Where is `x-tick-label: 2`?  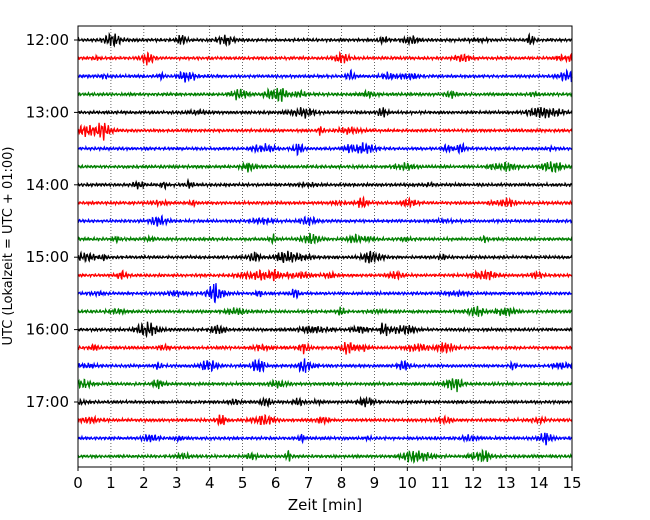 x-tick-label: 2 is located at coordinates (144, 483).